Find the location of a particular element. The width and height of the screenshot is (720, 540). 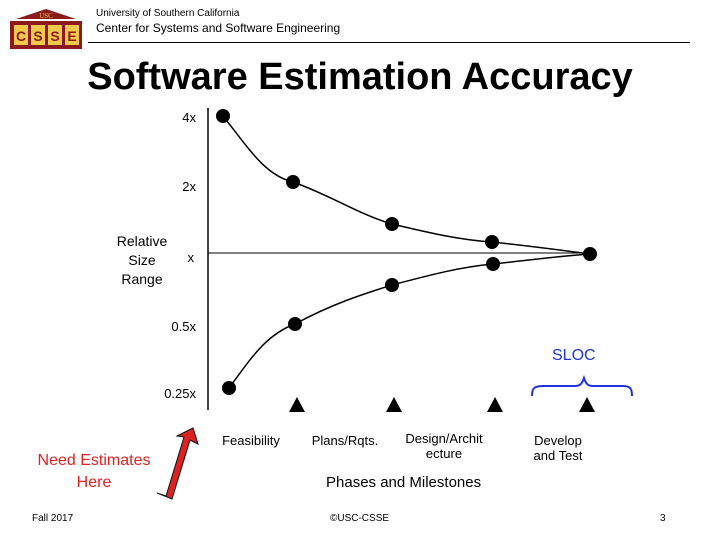

slide-title: Software Estimation Accuracy is located at coordinates (360, 77).